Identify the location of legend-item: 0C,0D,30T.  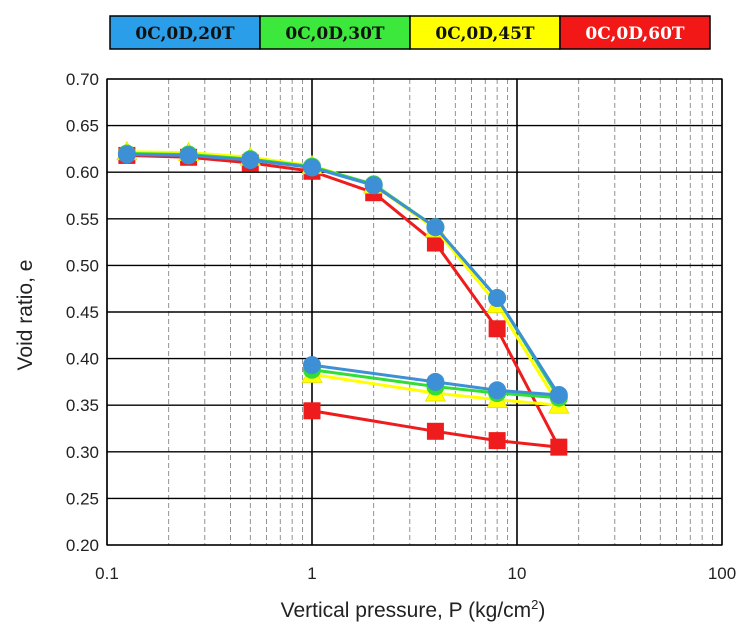
(335, 32).